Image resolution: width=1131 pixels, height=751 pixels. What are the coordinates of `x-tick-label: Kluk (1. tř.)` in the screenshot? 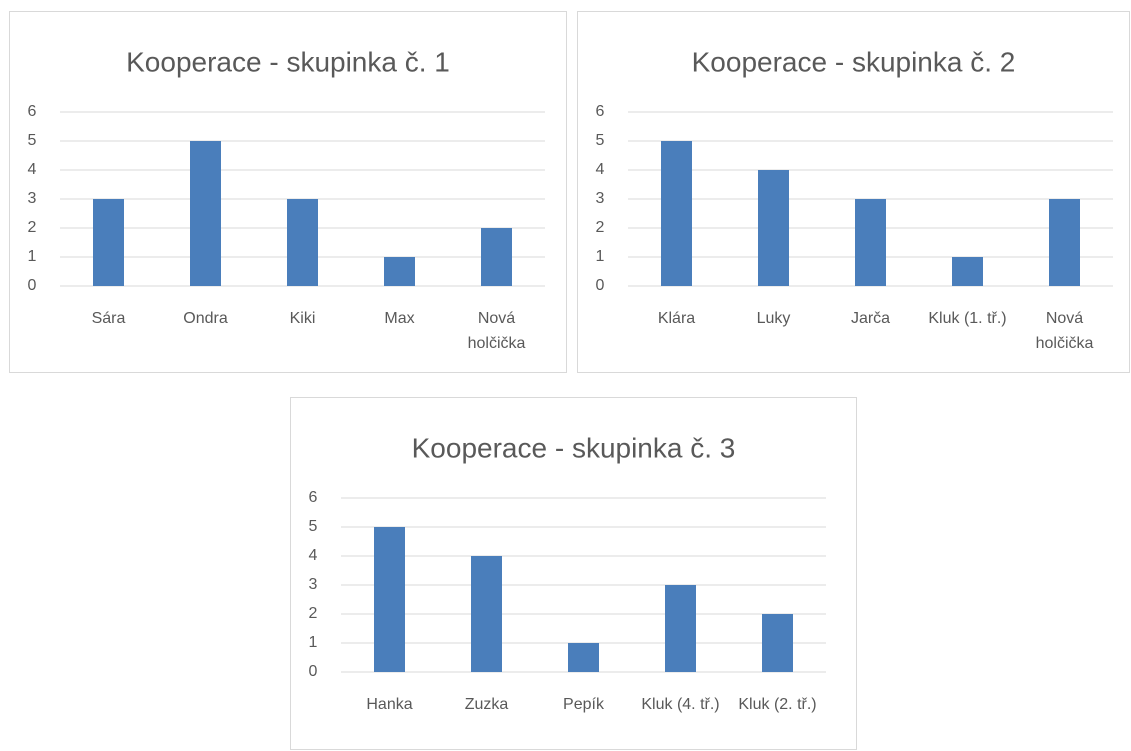 It's located at (967, 318).